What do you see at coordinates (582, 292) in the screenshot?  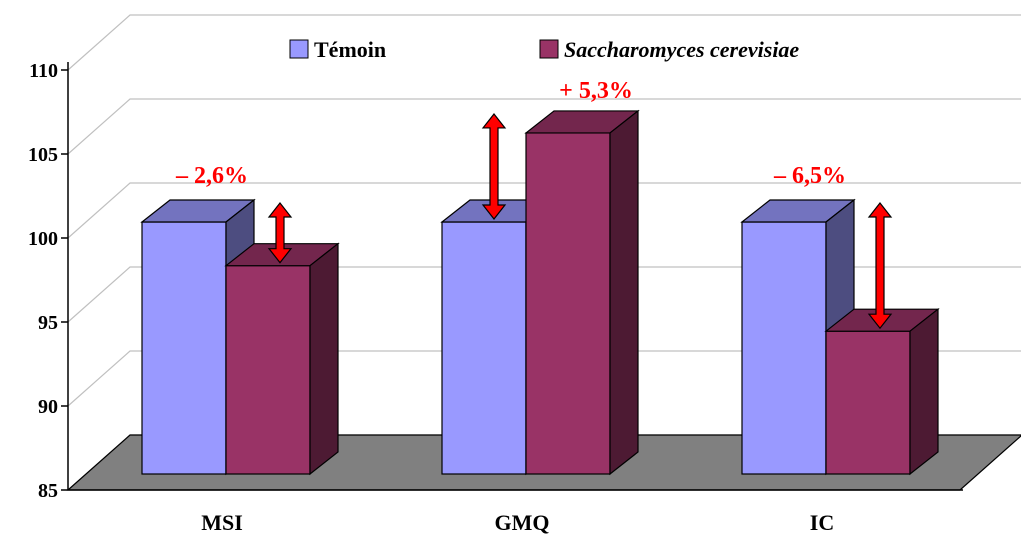 I see `bar-gmq-saccharomyces-cerevisiae` at bounding box center [582, 292].